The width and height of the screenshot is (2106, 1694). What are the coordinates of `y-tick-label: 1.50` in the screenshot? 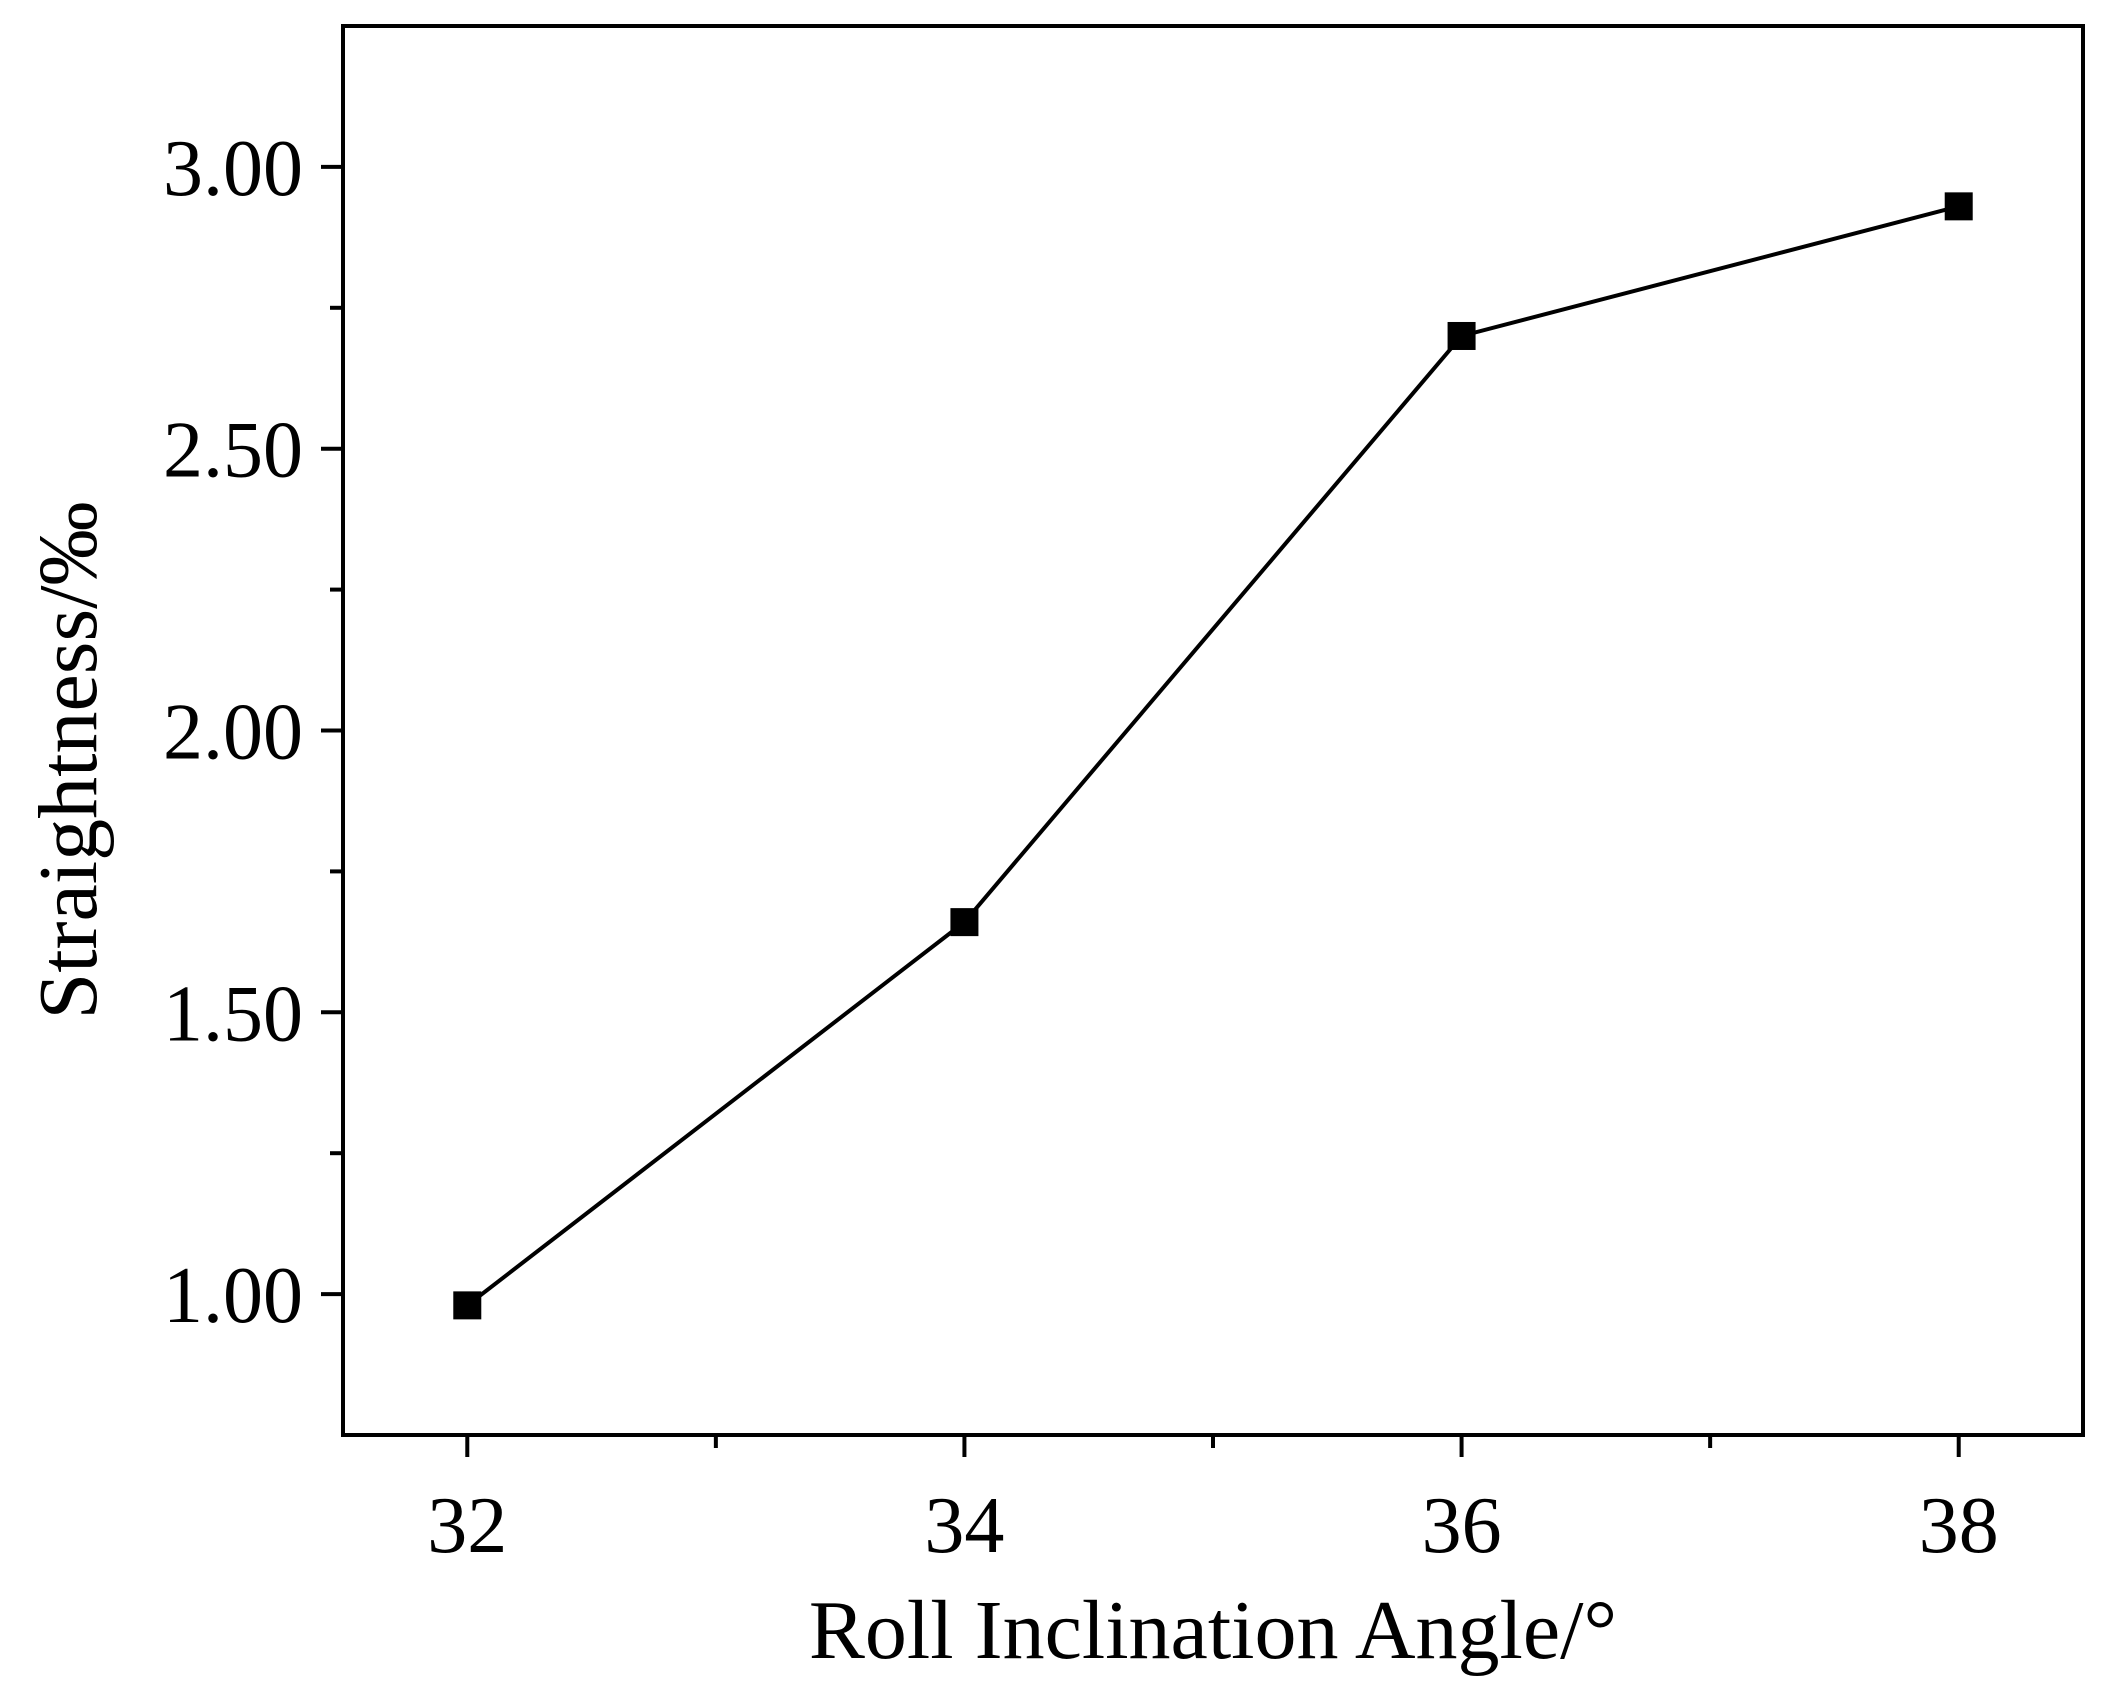 It's located at (233, 1014).